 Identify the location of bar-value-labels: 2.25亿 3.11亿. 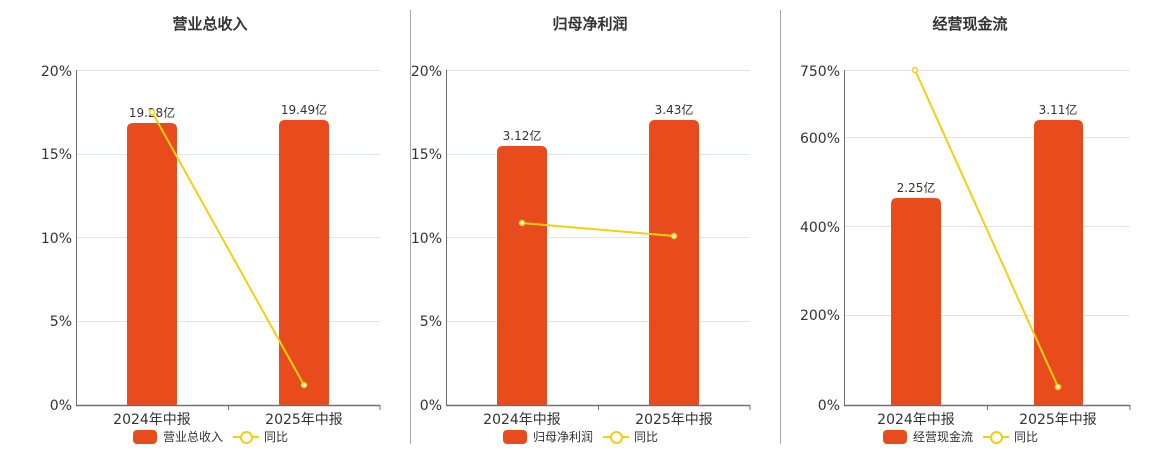
(987, 148).